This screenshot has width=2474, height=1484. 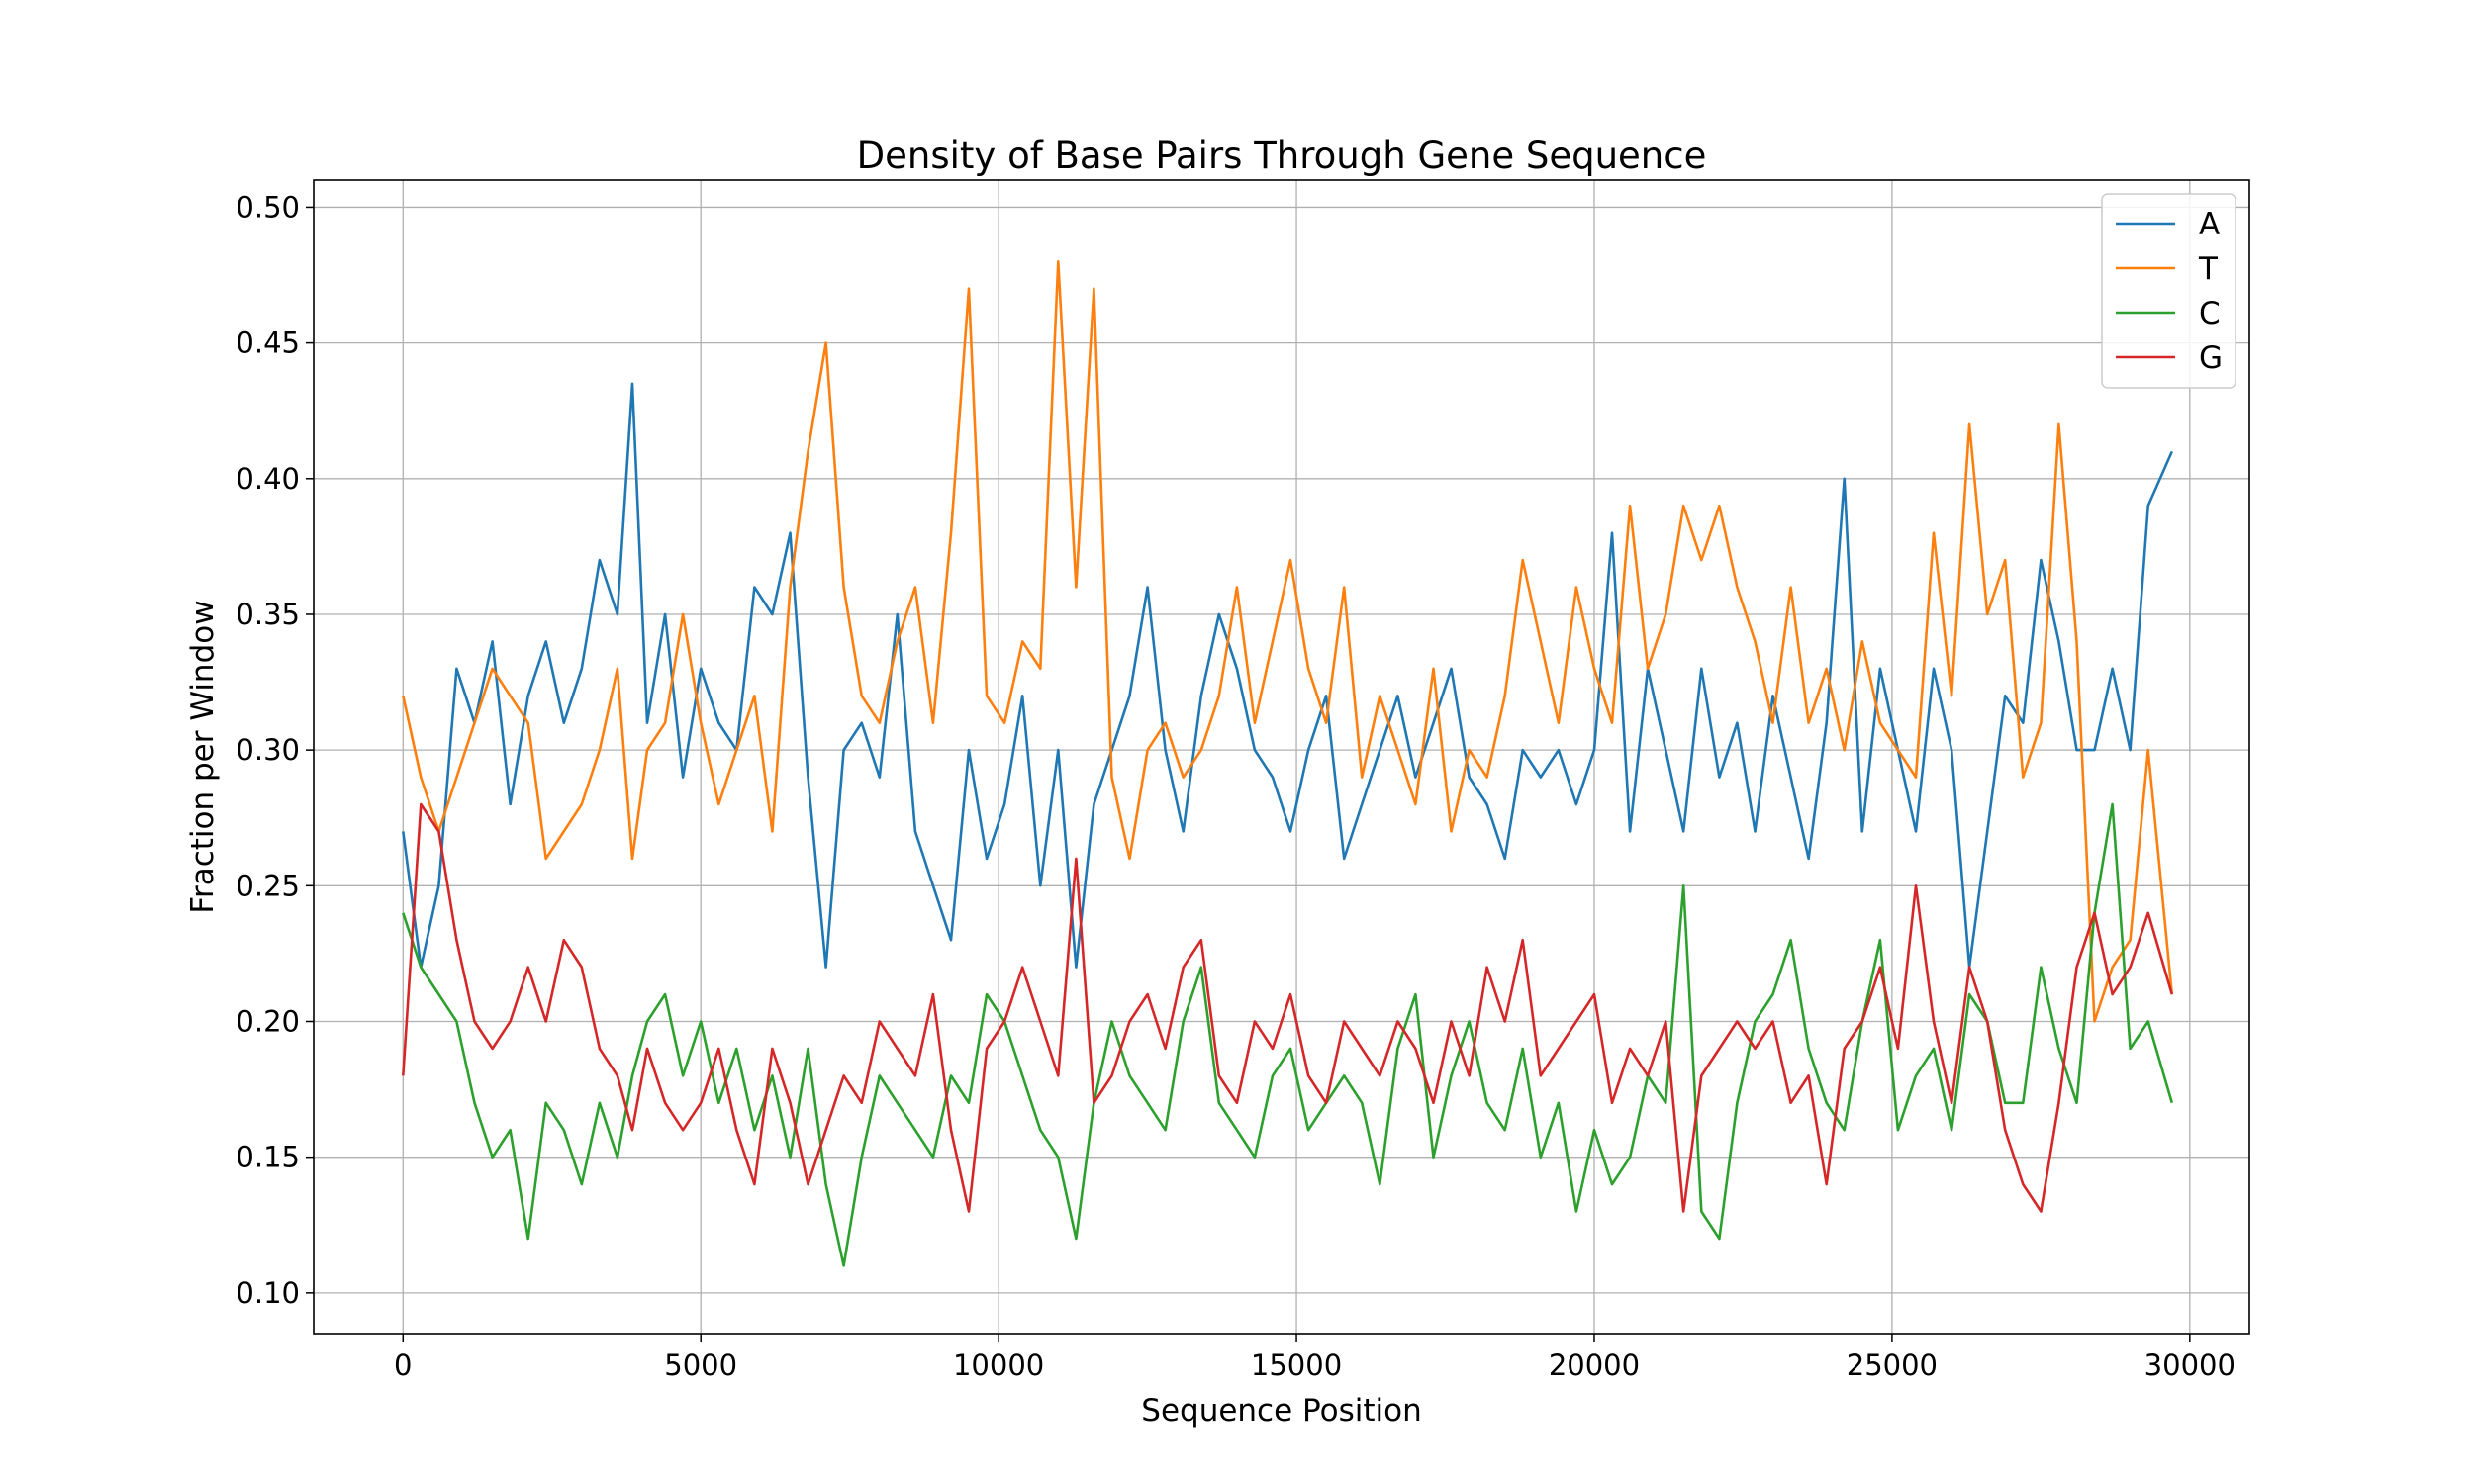 I want to click on y-tick-label: 0.30, so click(x=268, y=750).